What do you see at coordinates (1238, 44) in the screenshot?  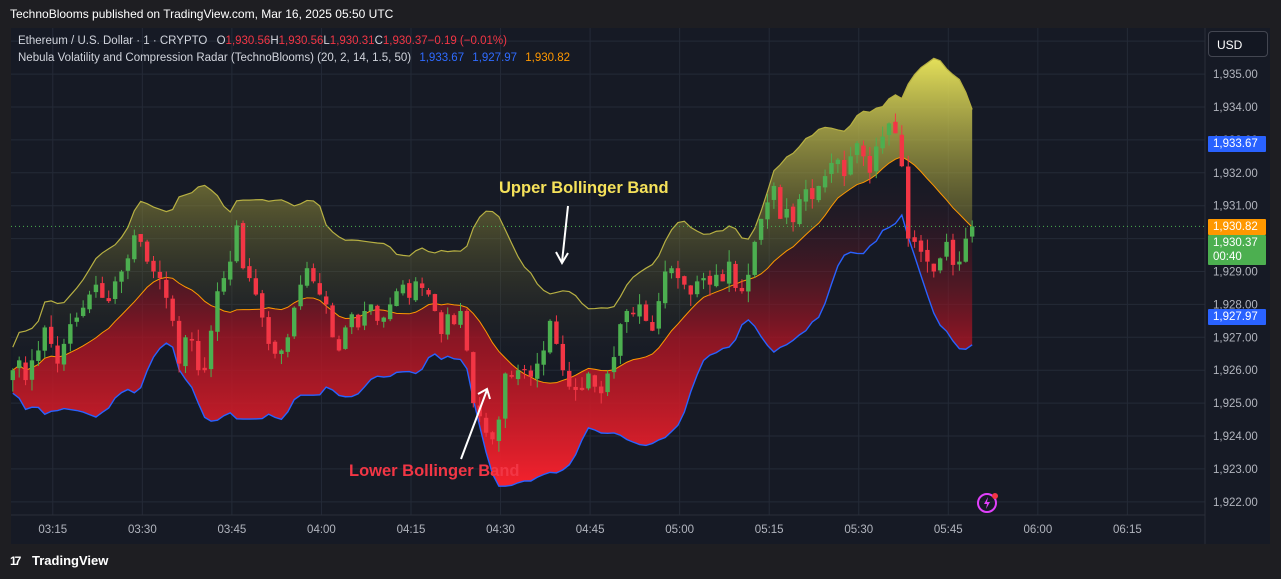 I see `currency-button: USD` at bounding box center [1238, 44].